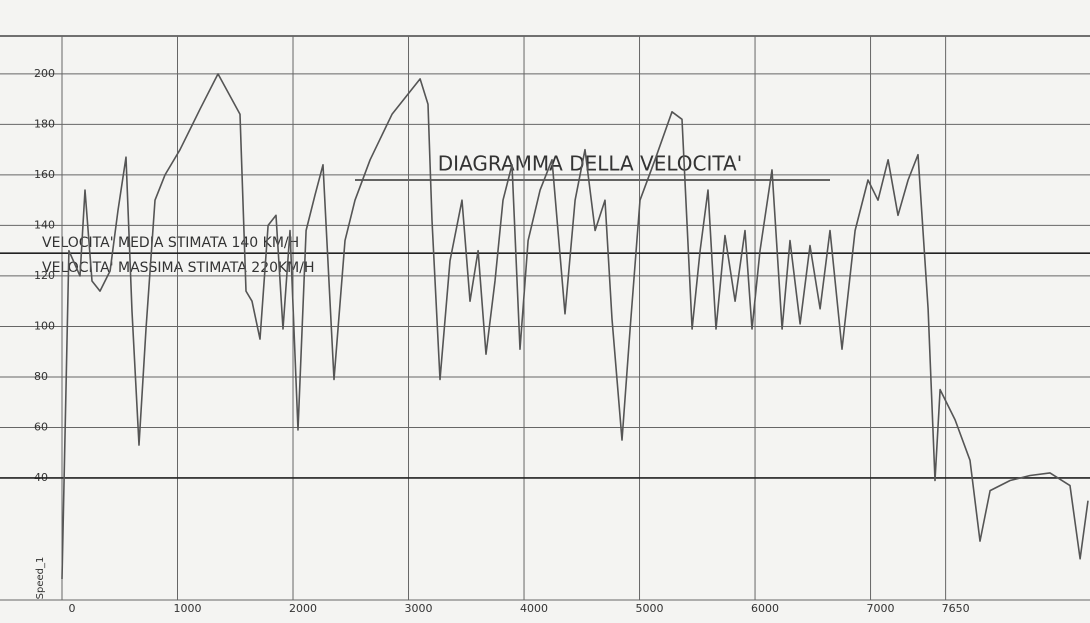 This screenshot has height=623, width=1090. Describe the element at coordinates (650, 608) in the screenshot. I see `x-tick-label: 5000` at that location.